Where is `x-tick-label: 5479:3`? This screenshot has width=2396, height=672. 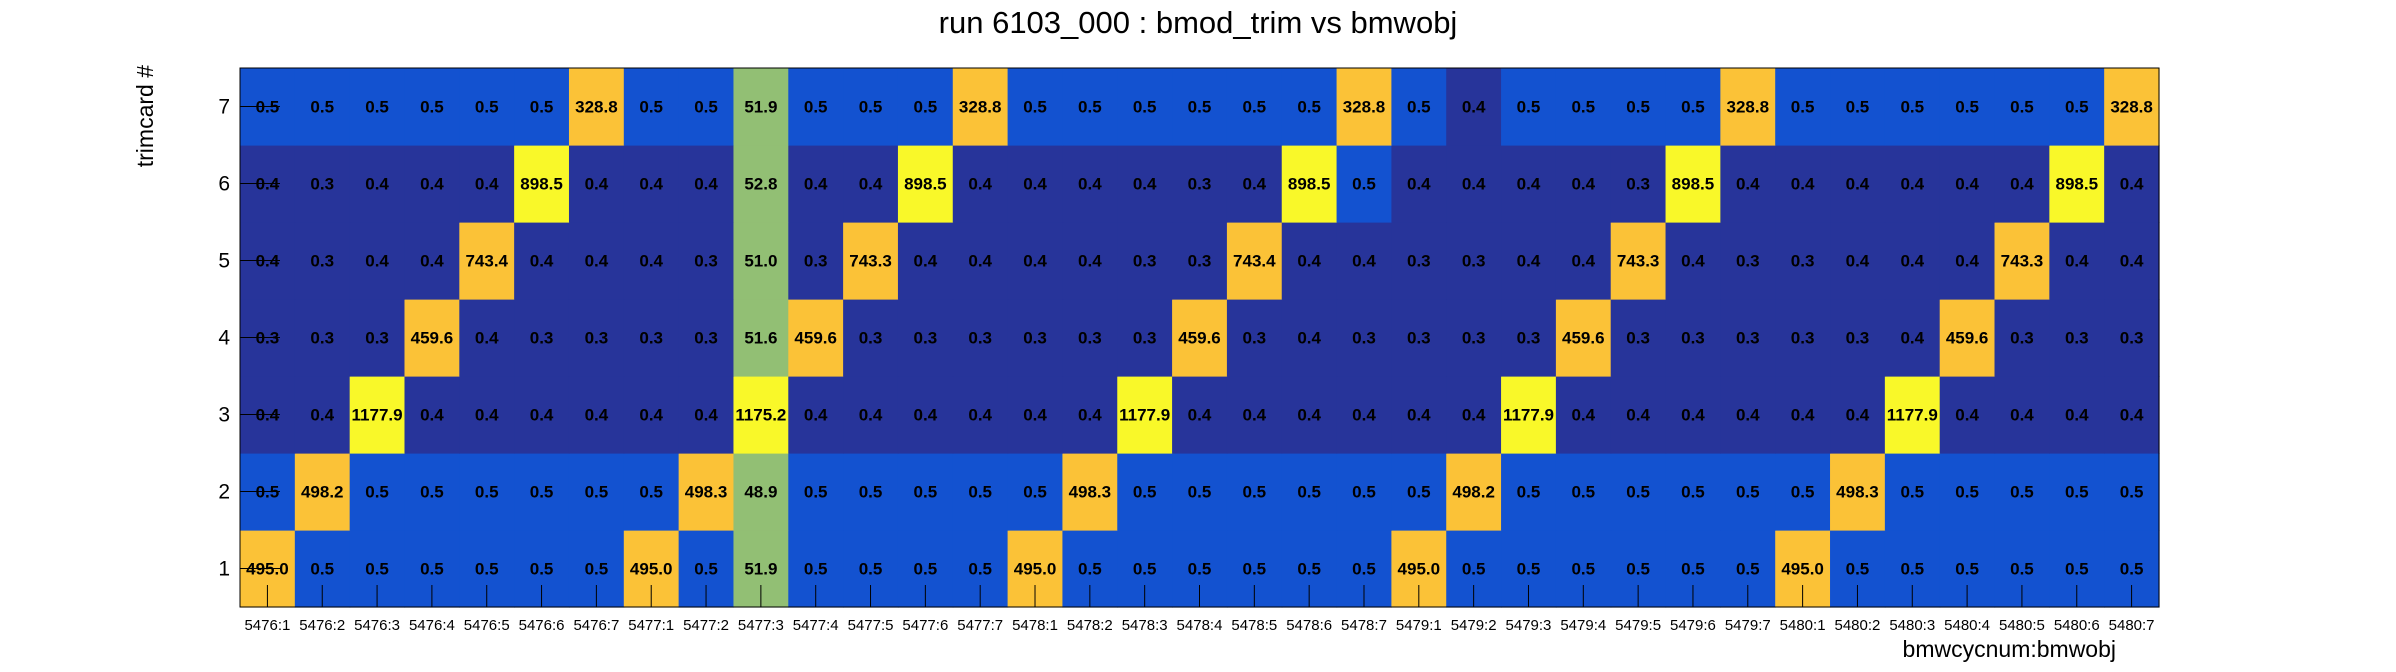 x-tick-label: 5479:3 is located at coordinates (1529, 625).